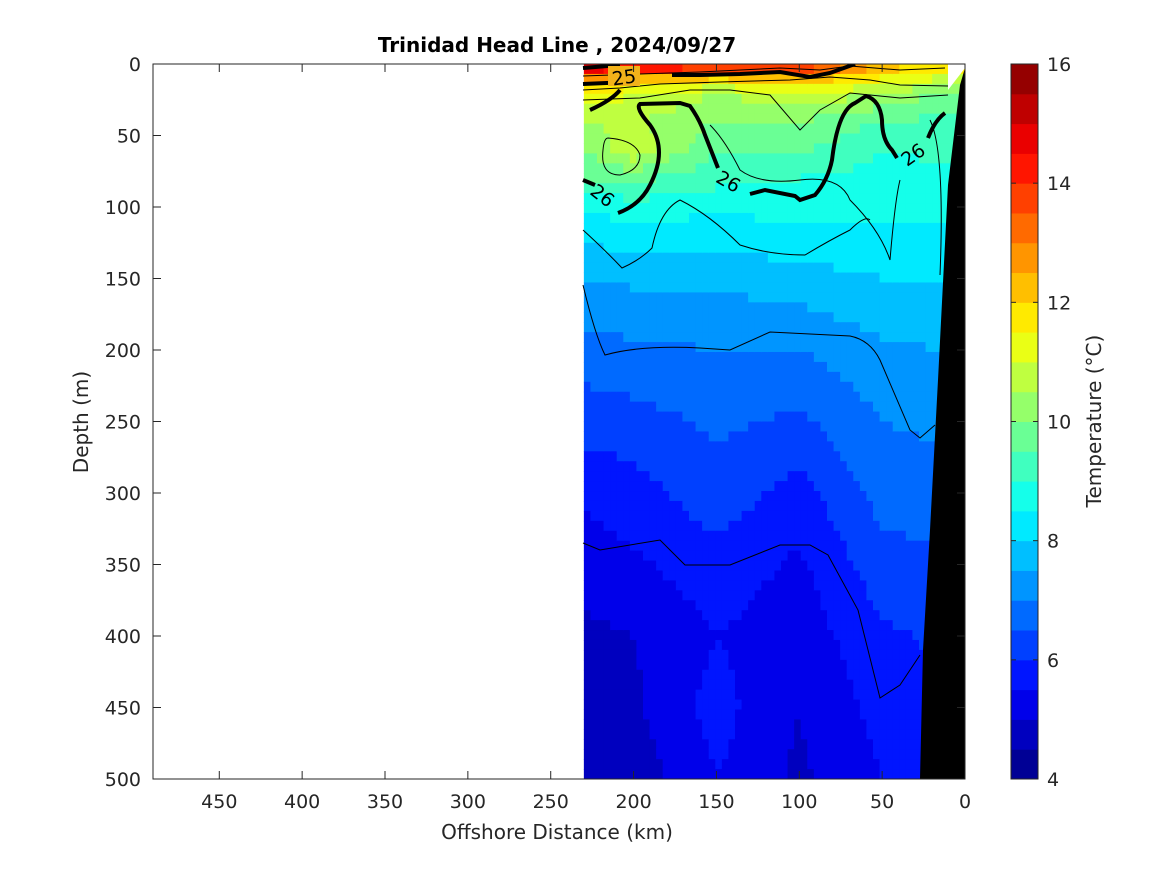 This screenshot has width=1167, height=875. I want to click on y-tick-label: 250, so click(123, 423).